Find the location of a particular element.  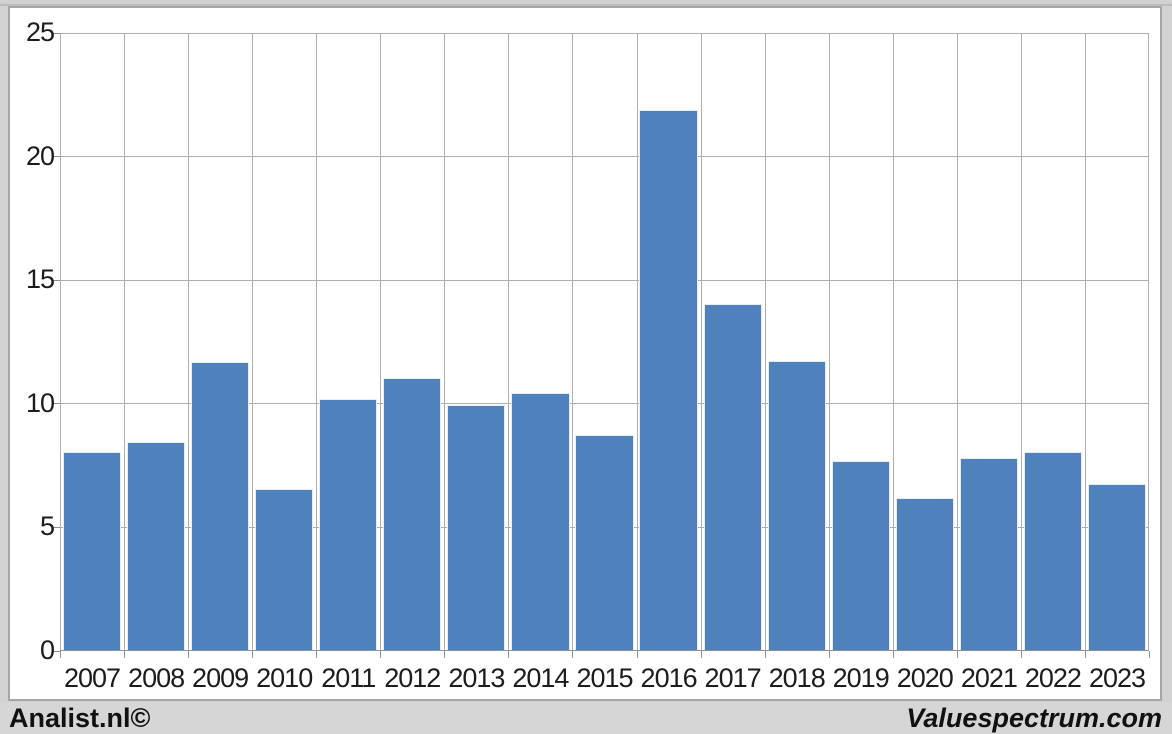

bar-2008 is located at coordinates (156, 546).